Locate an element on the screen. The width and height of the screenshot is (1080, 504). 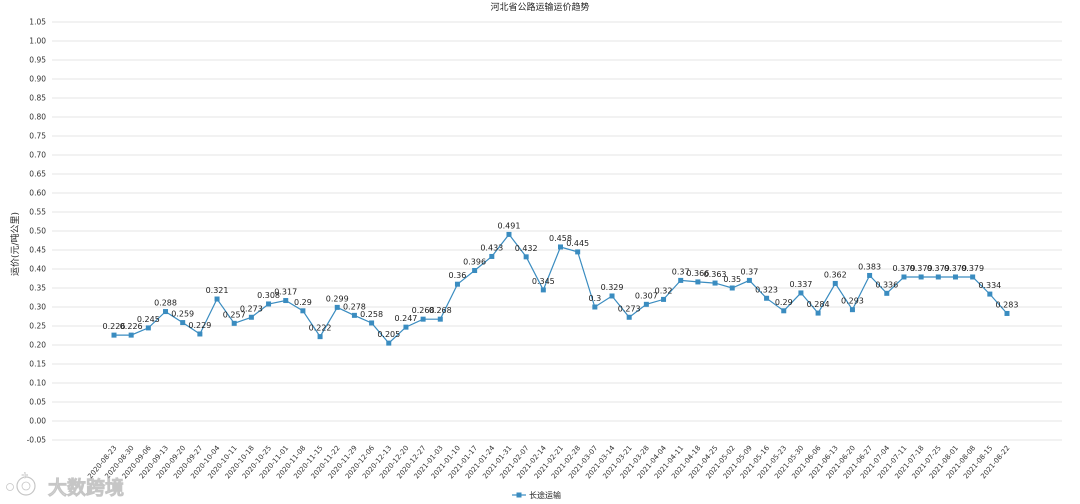
legend-label: 长途运输 is located at coordinates (545, 495).